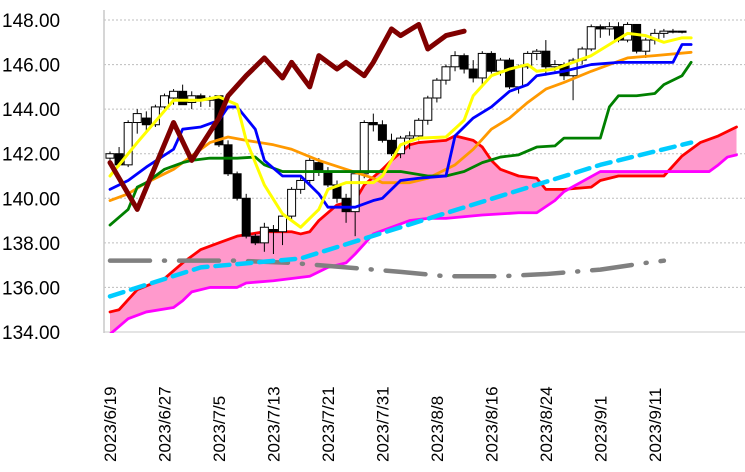  I want to click on x-tick-label: 2023/7/21, so click(328, 424).